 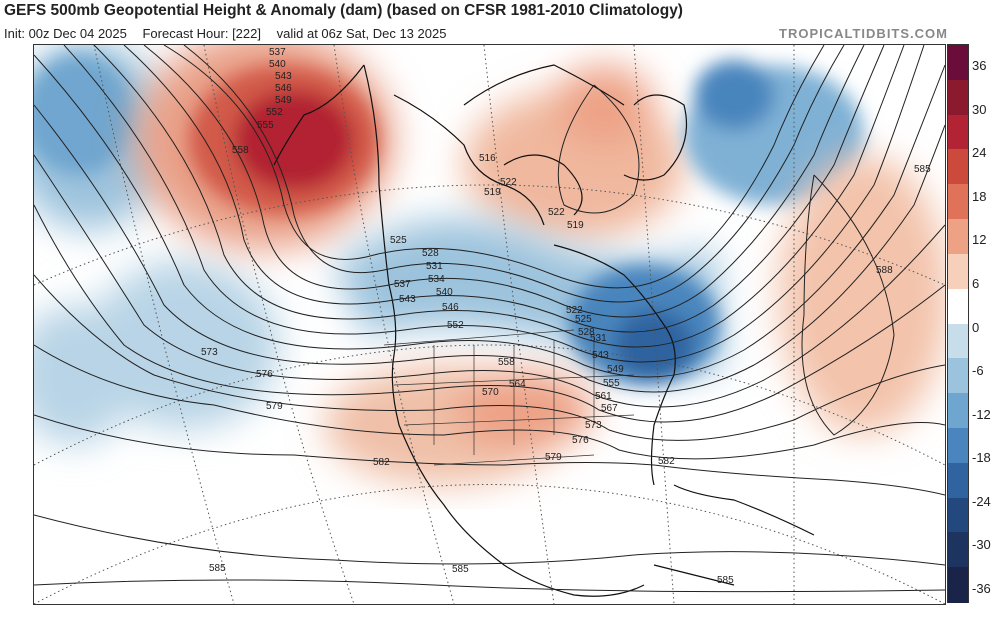 What do you see at coordinates (509, 397) in the screenshot?
I see `political-borders` at bounding box center [509, 397].